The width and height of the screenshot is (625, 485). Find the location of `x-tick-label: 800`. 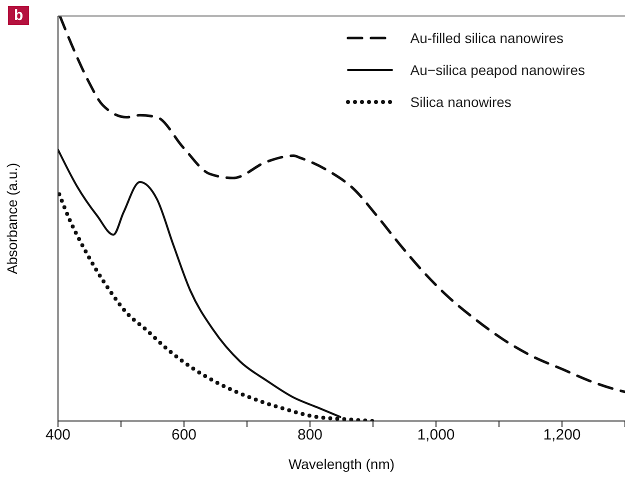

x-tick-label: 800 is located at coordinates (310, 435).